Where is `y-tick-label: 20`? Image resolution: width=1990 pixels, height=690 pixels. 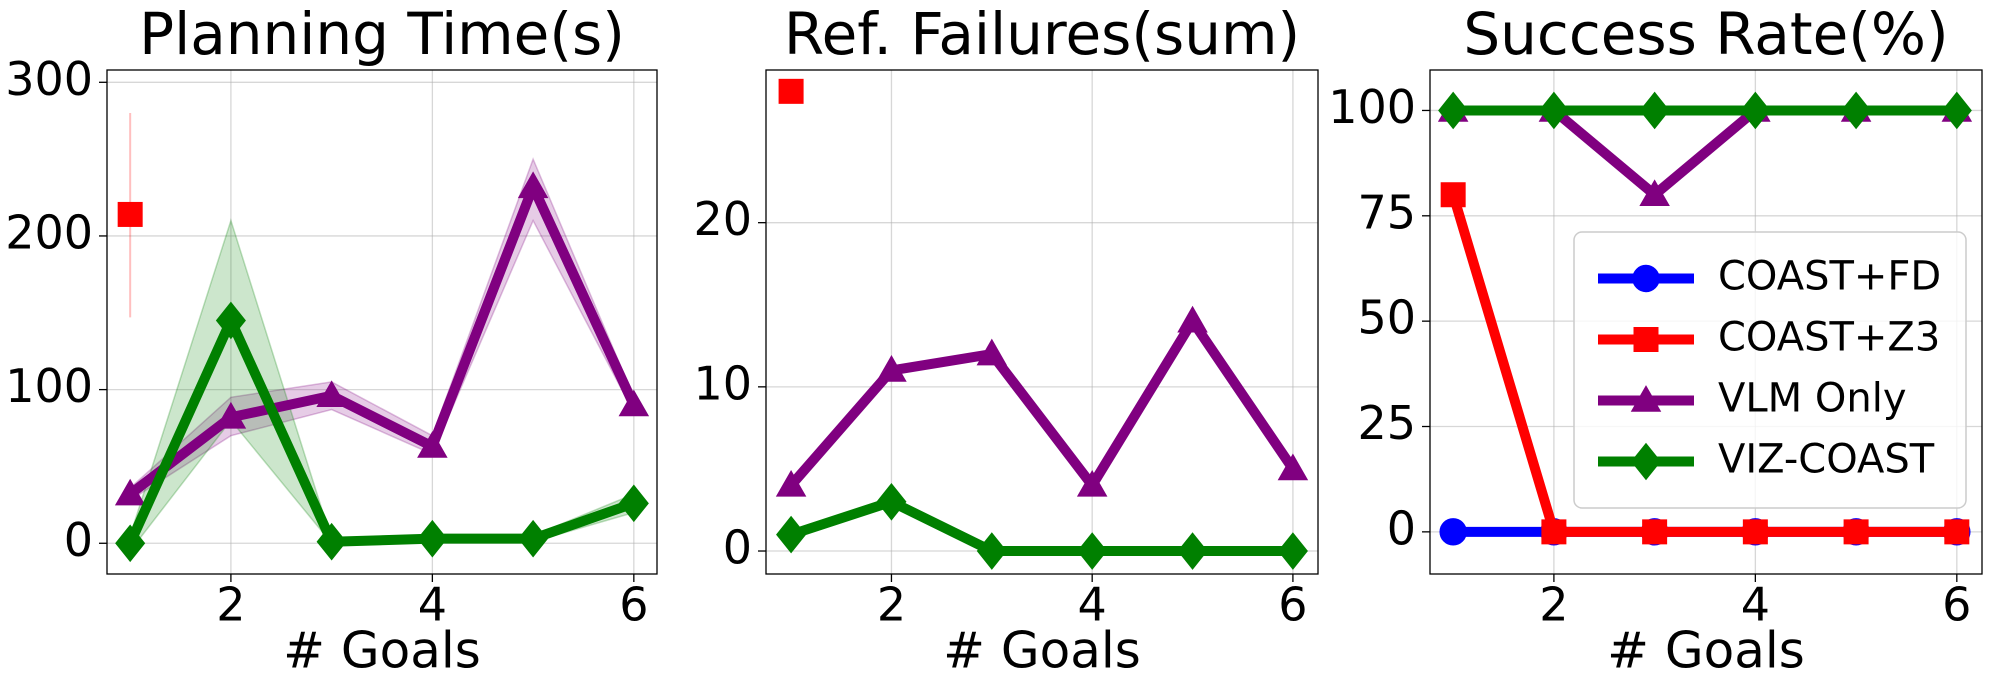
y-tick-label: 20 is located at coordinates (722, 219).